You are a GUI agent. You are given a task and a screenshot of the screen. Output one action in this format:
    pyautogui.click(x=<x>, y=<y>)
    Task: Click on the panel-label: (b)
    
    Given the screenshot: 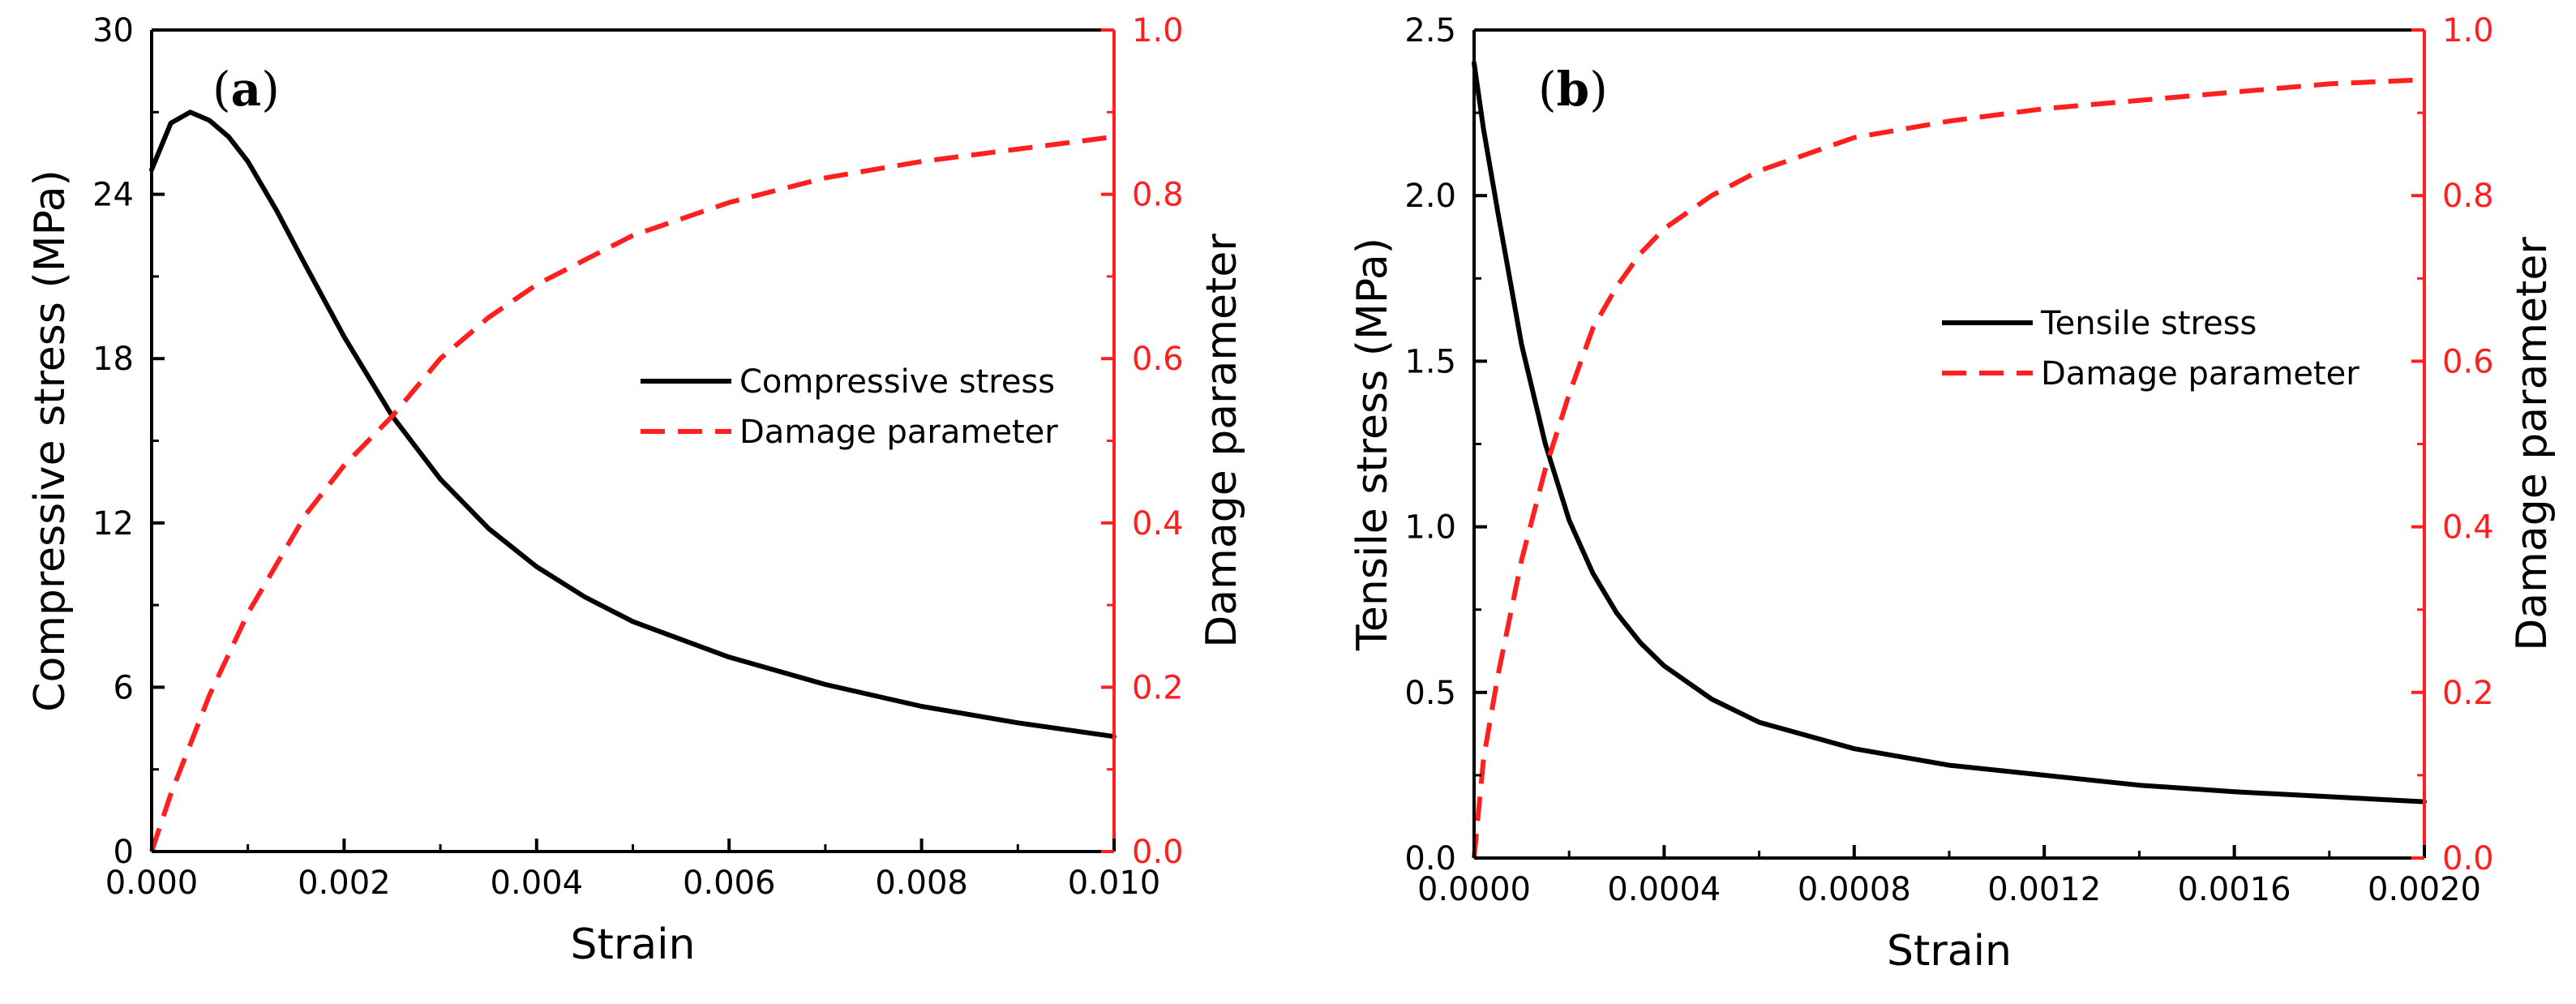 What is the action you would take?
    pyautogui.click(x=1573, y=89)
    